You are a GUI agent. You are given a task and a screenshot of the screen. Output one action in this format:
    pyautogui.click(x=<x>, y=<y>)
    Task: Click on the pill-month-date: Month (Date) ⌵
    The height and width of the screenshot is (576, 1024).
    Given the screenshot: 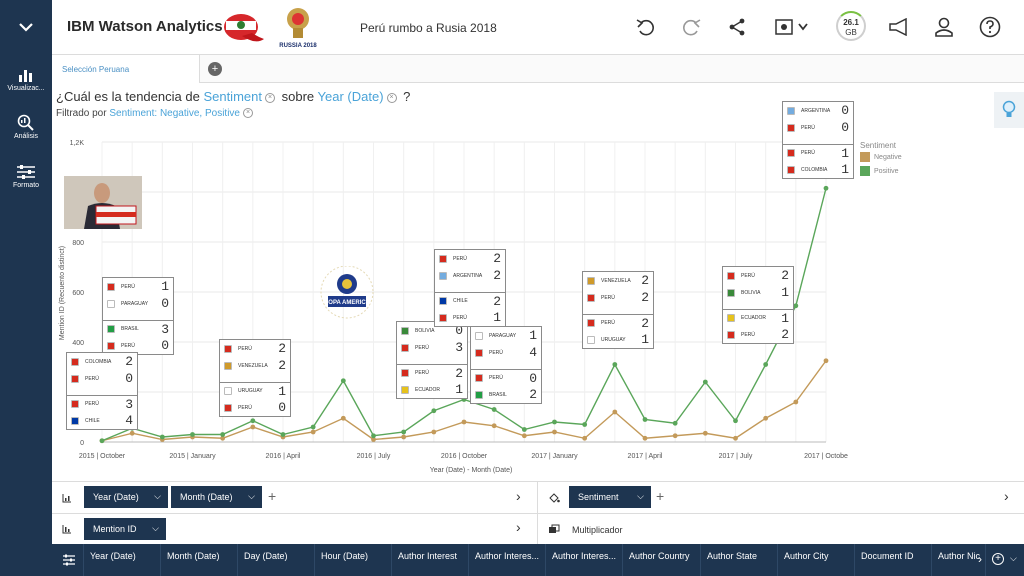 What is the action you would take?
    pyautogui.click(x=216, y=497)
    